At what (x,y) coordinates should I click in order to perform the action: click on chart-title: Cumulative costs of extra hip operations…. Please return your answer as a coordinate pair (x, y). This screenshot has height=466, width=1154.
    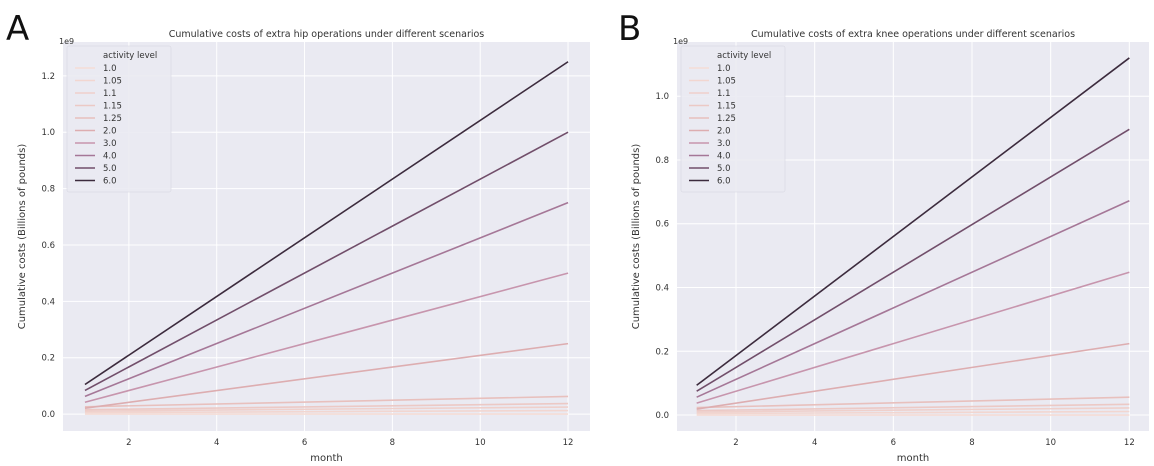
    Looking at the image, I should click on (327, 34).